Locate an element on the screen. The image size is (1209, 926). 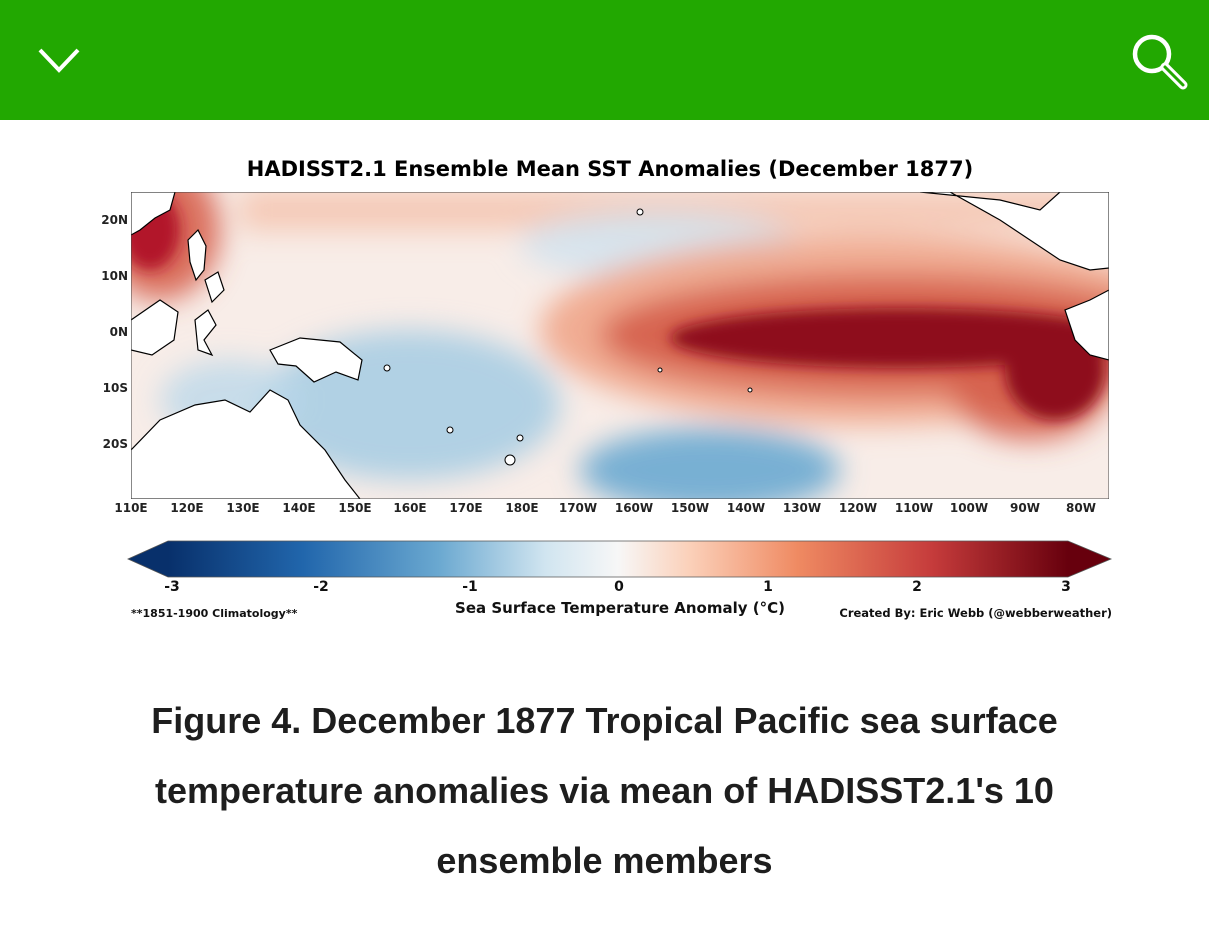
lon-label: 150W is located at coordinates (690, 508).